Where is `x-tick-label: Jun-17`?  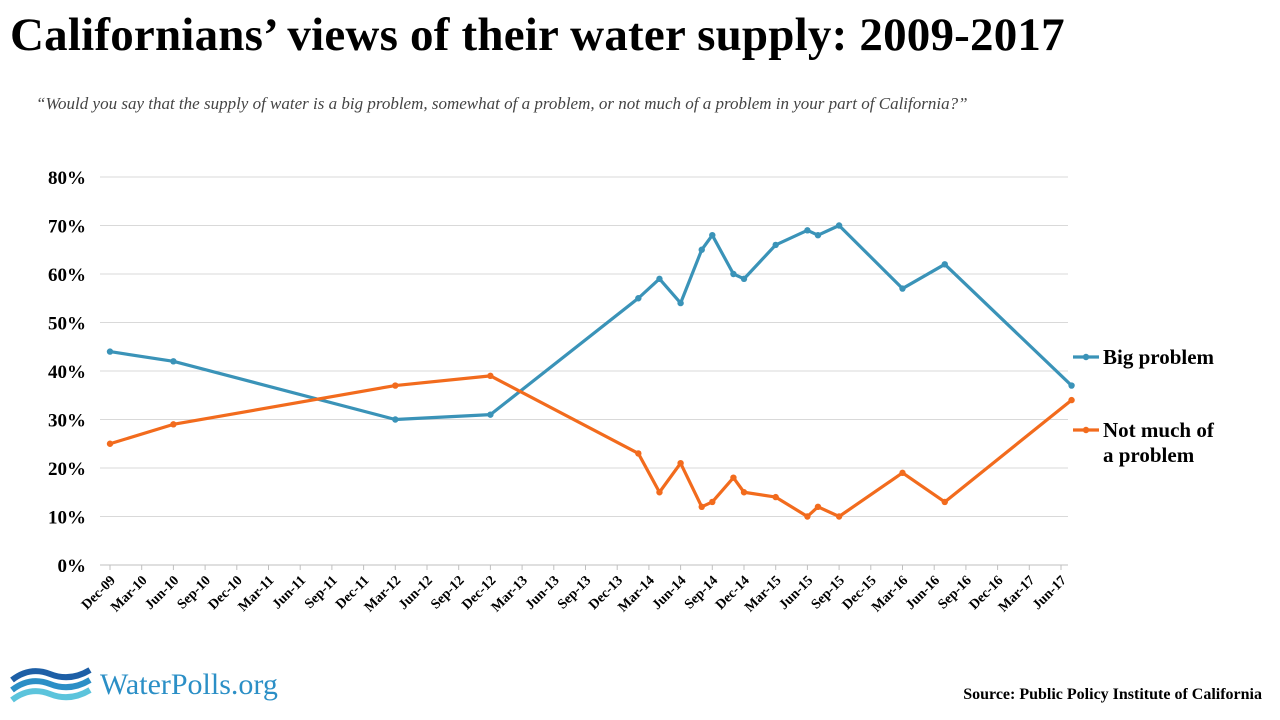
x-tick-label: Jun-17 is located at coordinates (1050, 593).